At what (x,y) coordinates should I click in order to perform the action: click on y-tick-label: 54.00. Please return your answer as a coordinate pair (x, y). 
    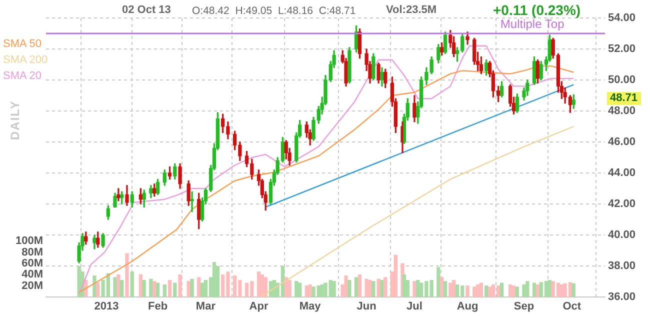
    Looking at the image, I should click on (622, 18).